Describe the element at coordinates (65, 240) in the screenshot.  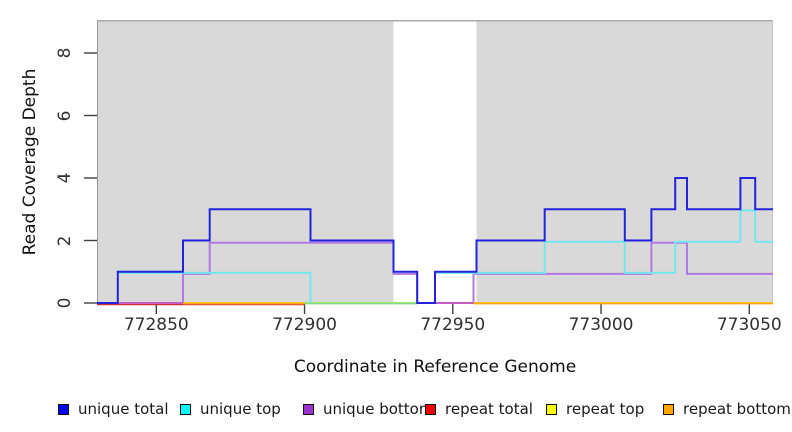
I see `y-tick-label-2: 2` at that location.